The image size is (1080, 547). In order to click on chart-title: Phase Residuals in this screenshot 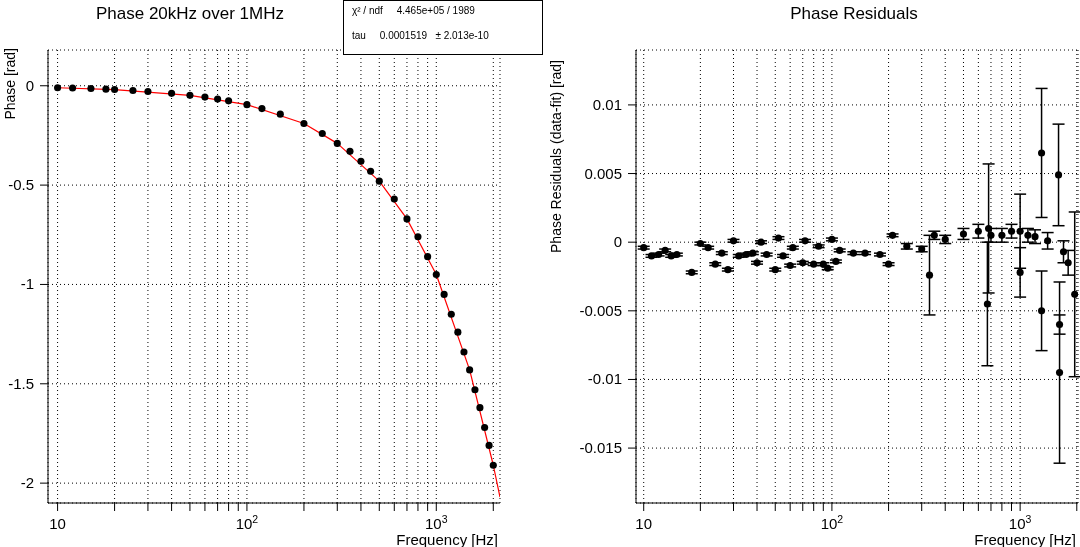, I will do `click(854, 14)`.